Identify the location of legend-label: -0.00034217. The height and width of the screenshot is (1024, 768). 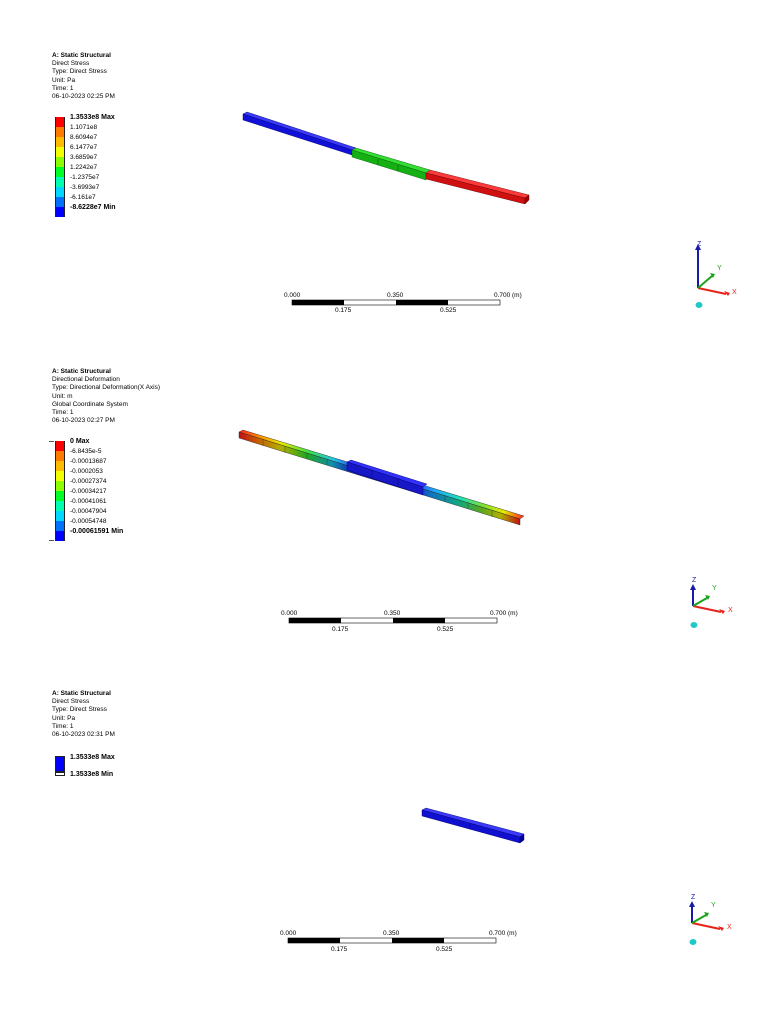
(88, 491).